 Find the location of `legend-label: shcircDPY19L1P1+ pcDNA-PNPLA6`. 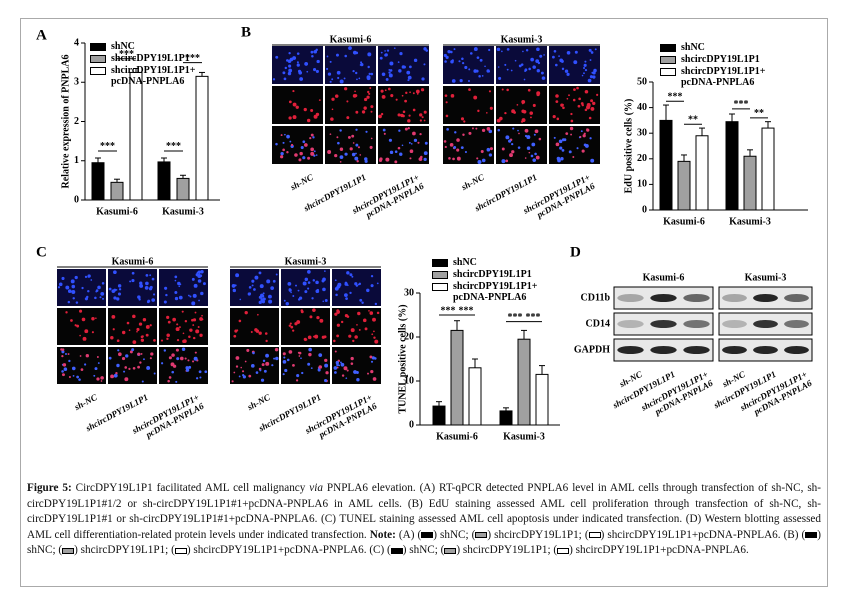

legend-label: shcircDPY19L1P1+ pcDNA-PNPLA6 is located at coordinates (153, 76).